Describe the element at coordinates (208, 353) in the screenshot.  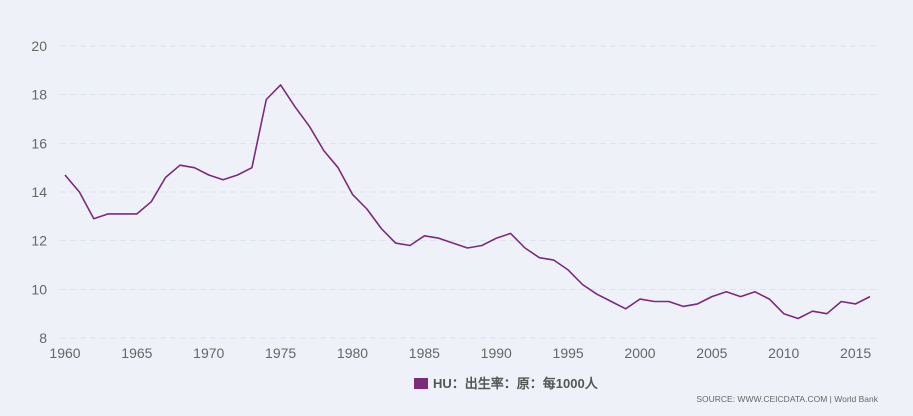
I see `x-tick-label: 1970` at that location.